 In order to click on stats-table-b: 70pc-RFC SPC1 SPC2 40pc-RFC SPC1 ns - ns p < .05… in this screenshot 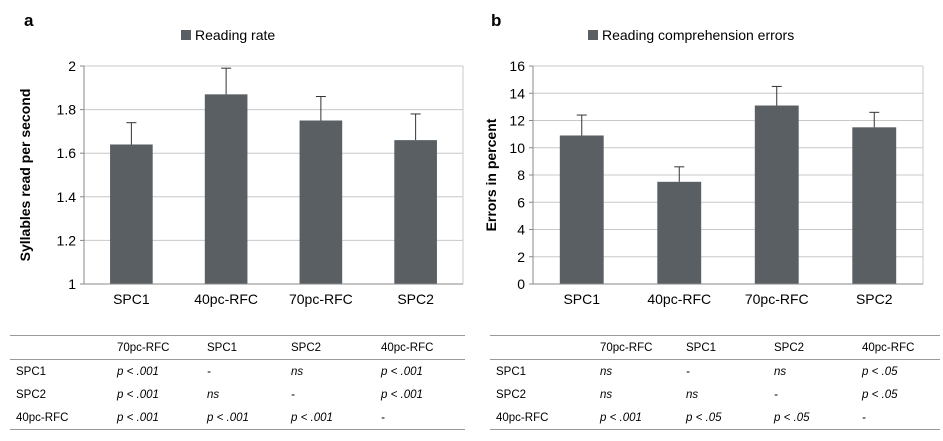, I will do `click(715, 382)`.